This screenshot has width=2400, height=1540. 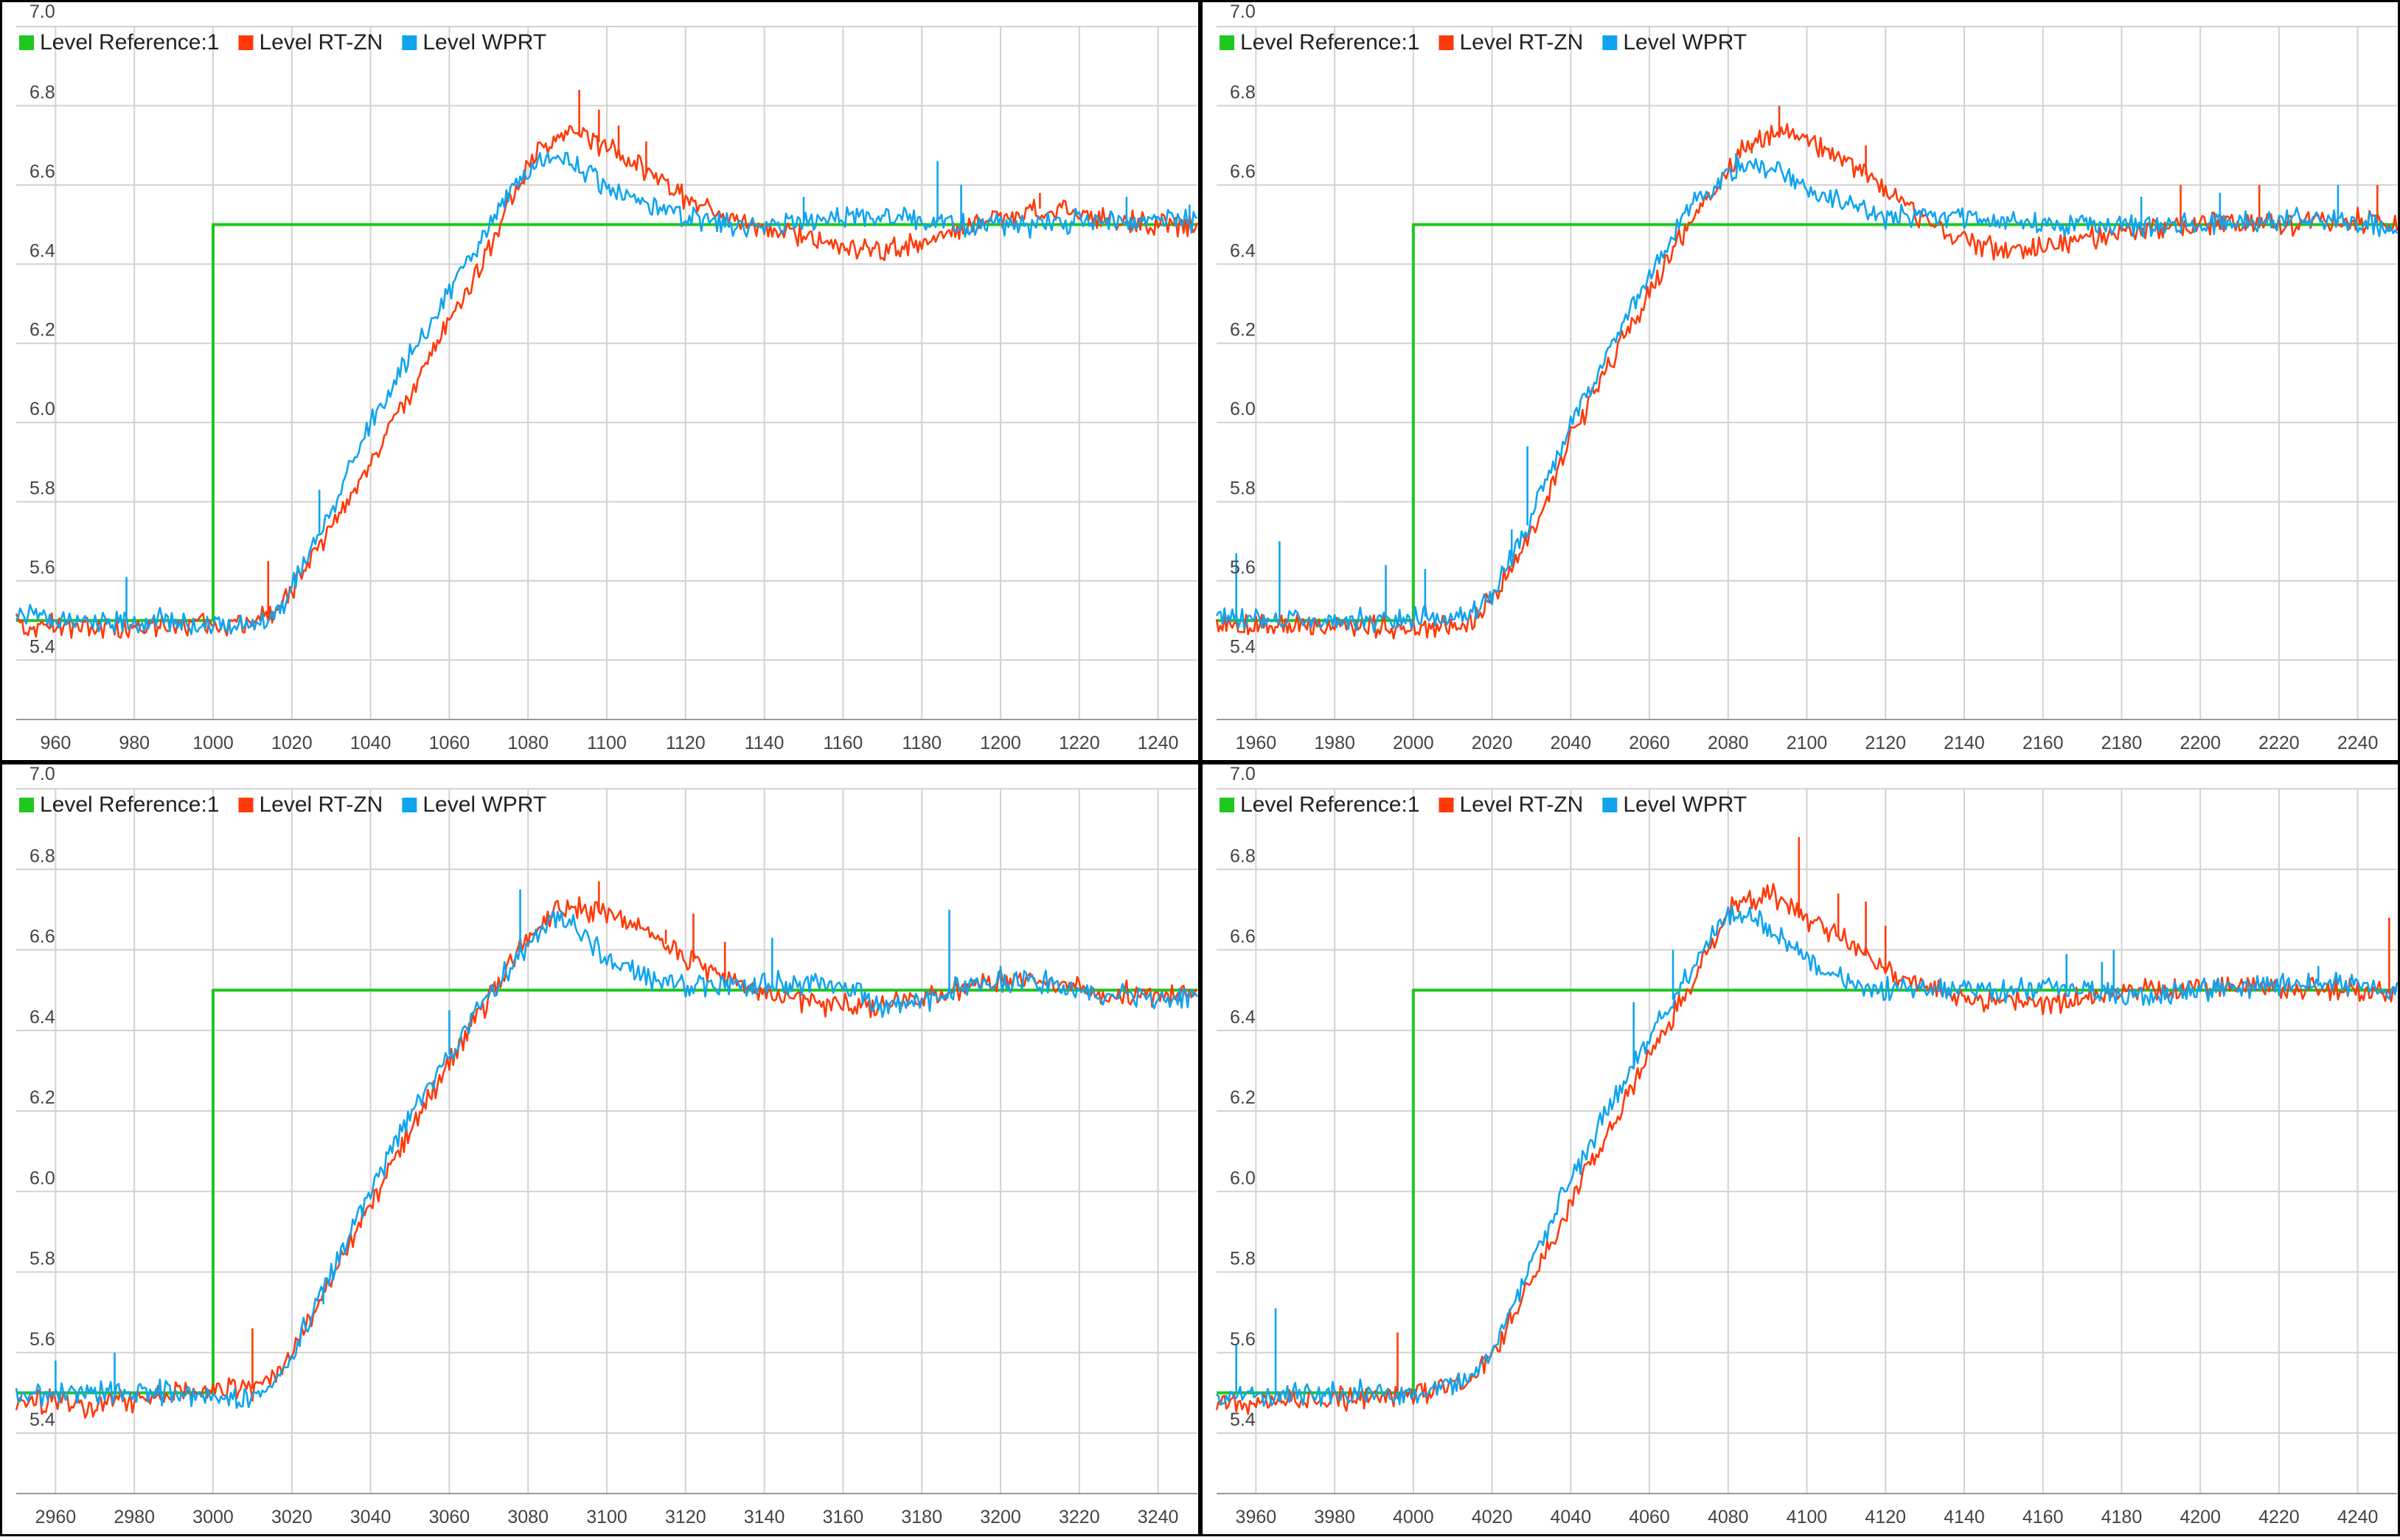 What do you see at coordinates (844, 1517) in the screenshot?
I see `x-tick-label: 3160` at bounding box center [844, 1517].